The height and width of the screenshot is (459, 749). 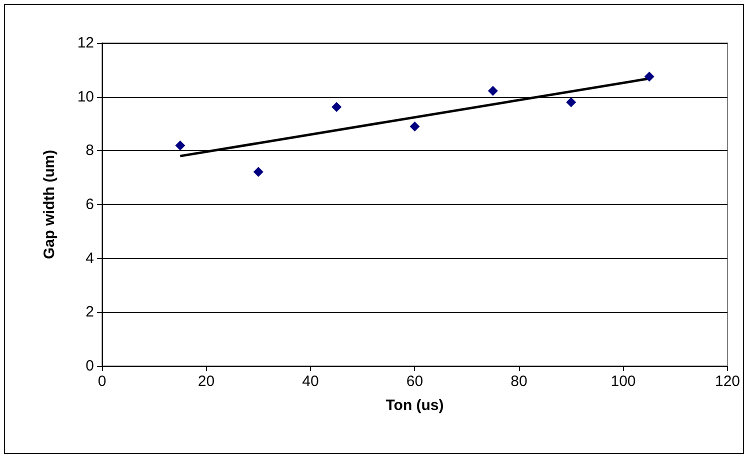 I want to click on x-tick-label: 0, so click(x=102, y=381).